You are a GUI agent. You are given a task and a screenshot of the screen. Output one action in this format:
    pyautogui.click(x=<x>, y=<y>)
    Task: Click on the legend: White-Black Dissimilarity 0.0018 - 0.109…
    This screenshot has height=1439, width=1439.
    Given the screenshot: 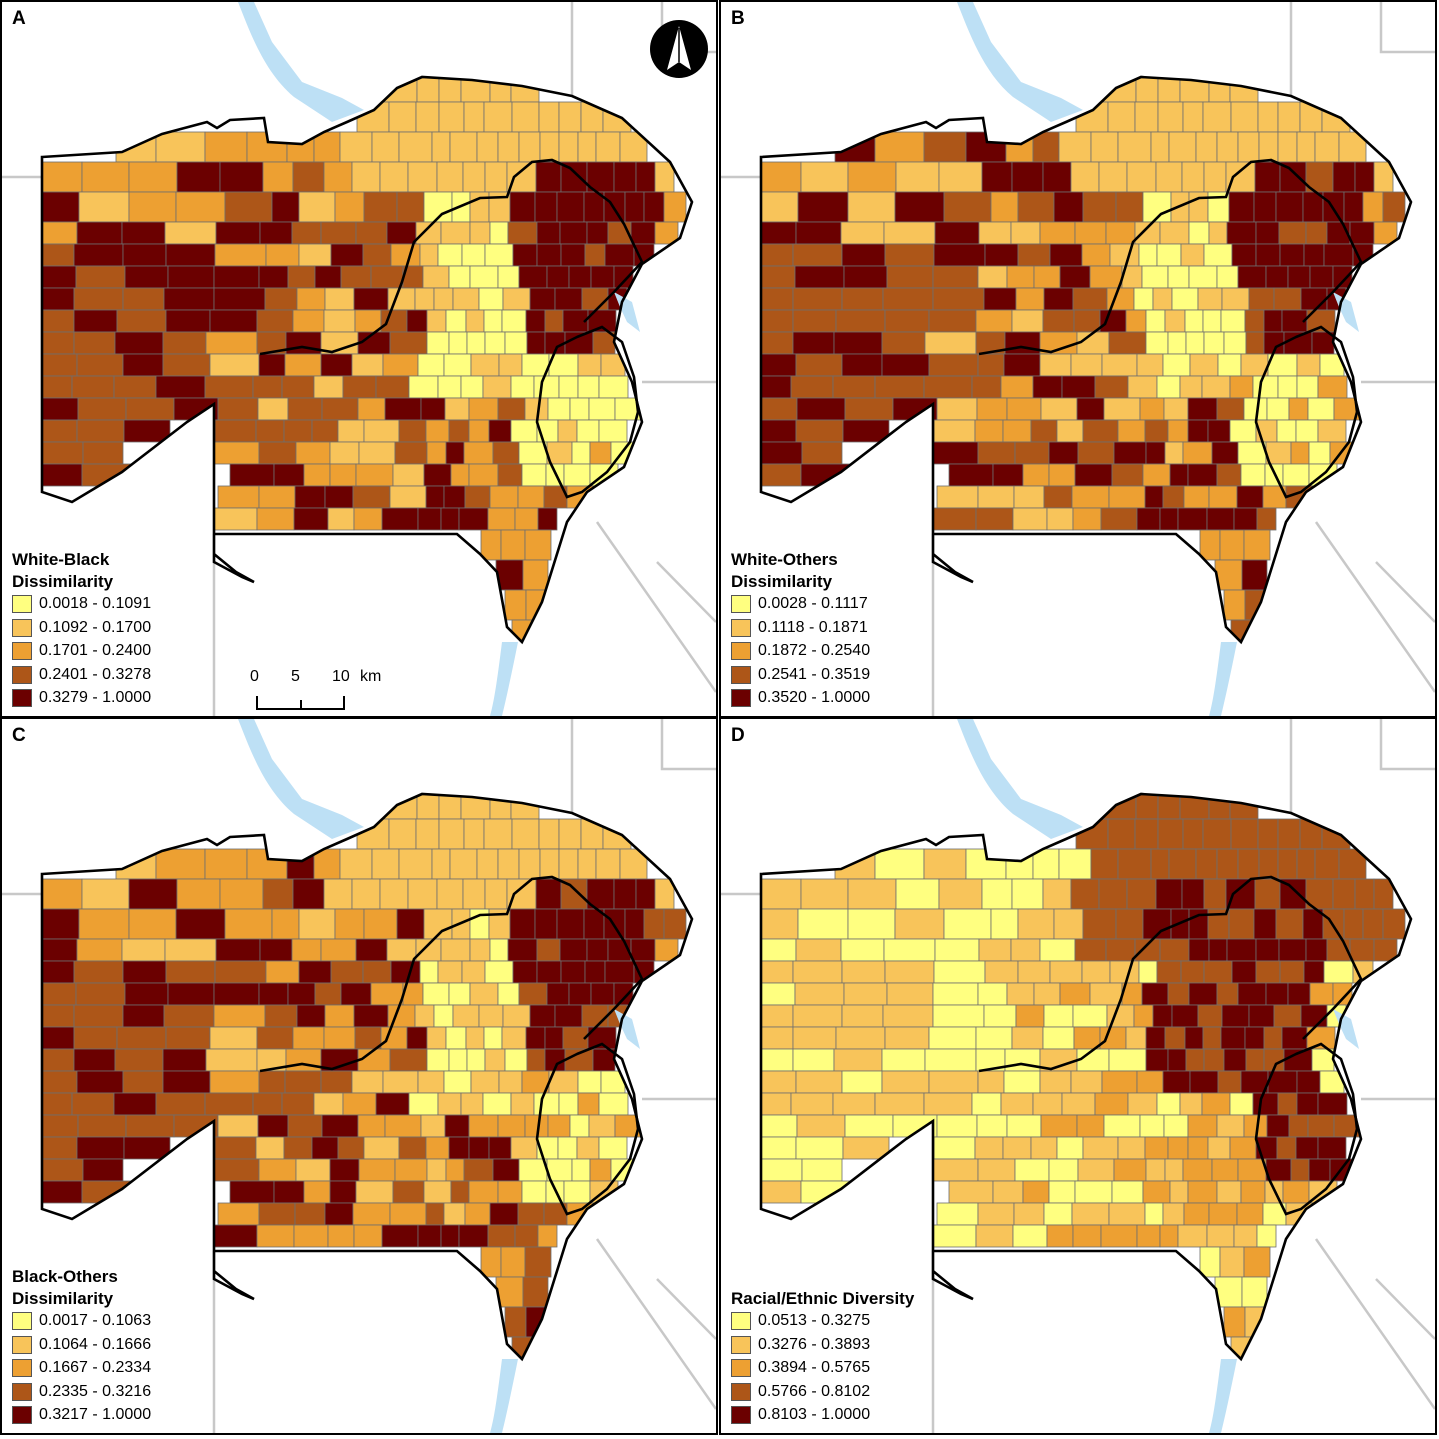 What is the action you would take?
    pyautogui.click(x=107, y=630)
    